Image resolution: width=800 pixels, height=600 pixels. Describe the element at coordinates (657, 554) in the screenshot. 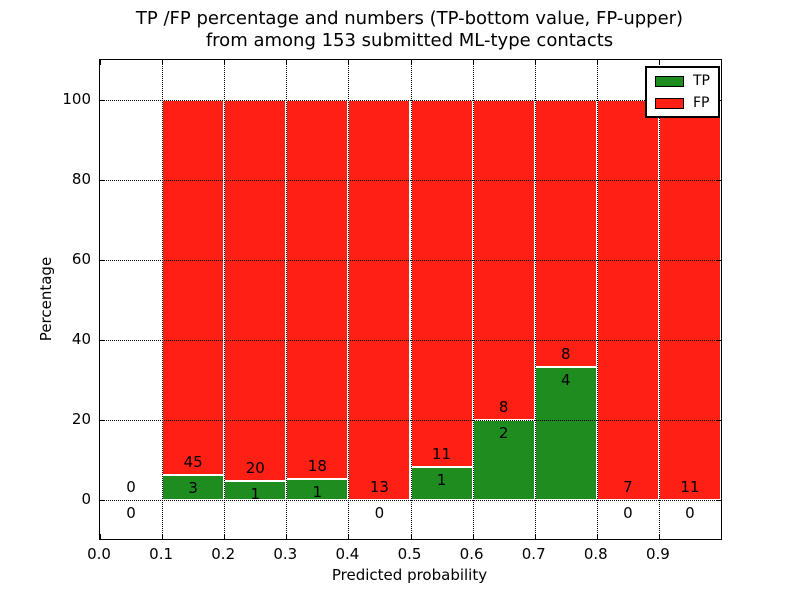

I see `x-tick-label-0.9: 0.9` at that location.